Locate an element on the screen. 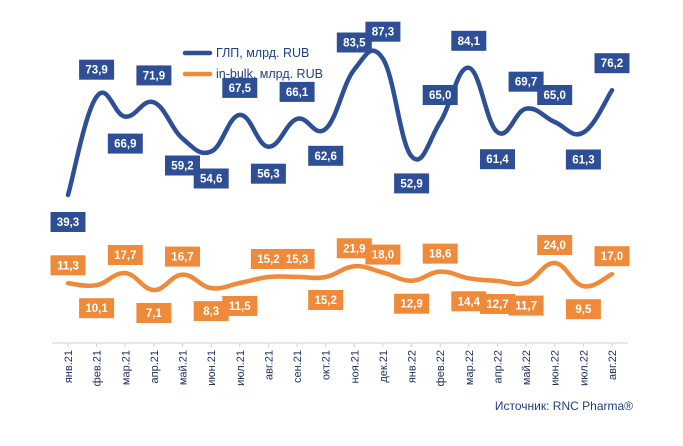 The image size is (683, 446). data-label-text: 11,3 is located at coordinates (68, 266).